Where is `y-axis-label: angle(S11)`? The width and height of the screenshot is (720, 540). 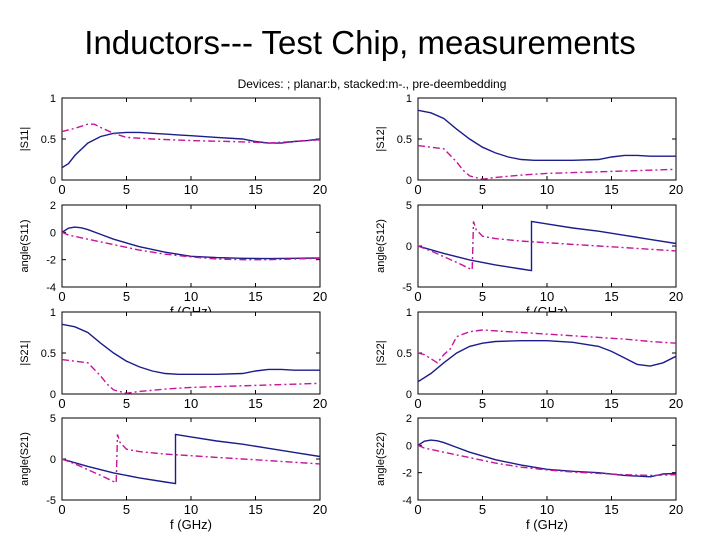 y-axis-label: angle(S11) is located at coordinates (25, 246).